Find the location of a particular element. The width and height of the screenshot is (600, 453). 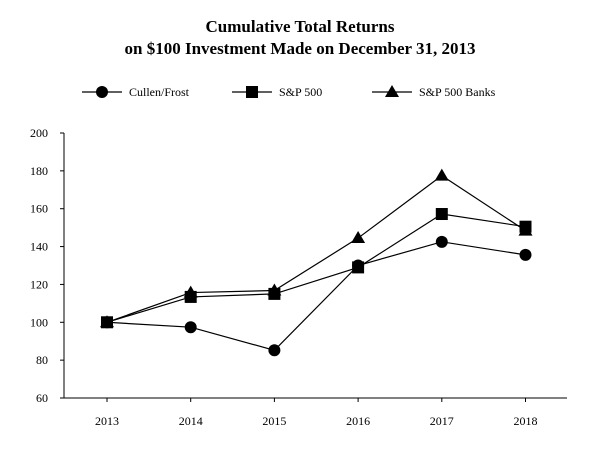

y-tick-label: 120 is located at coordinates (39, 284).